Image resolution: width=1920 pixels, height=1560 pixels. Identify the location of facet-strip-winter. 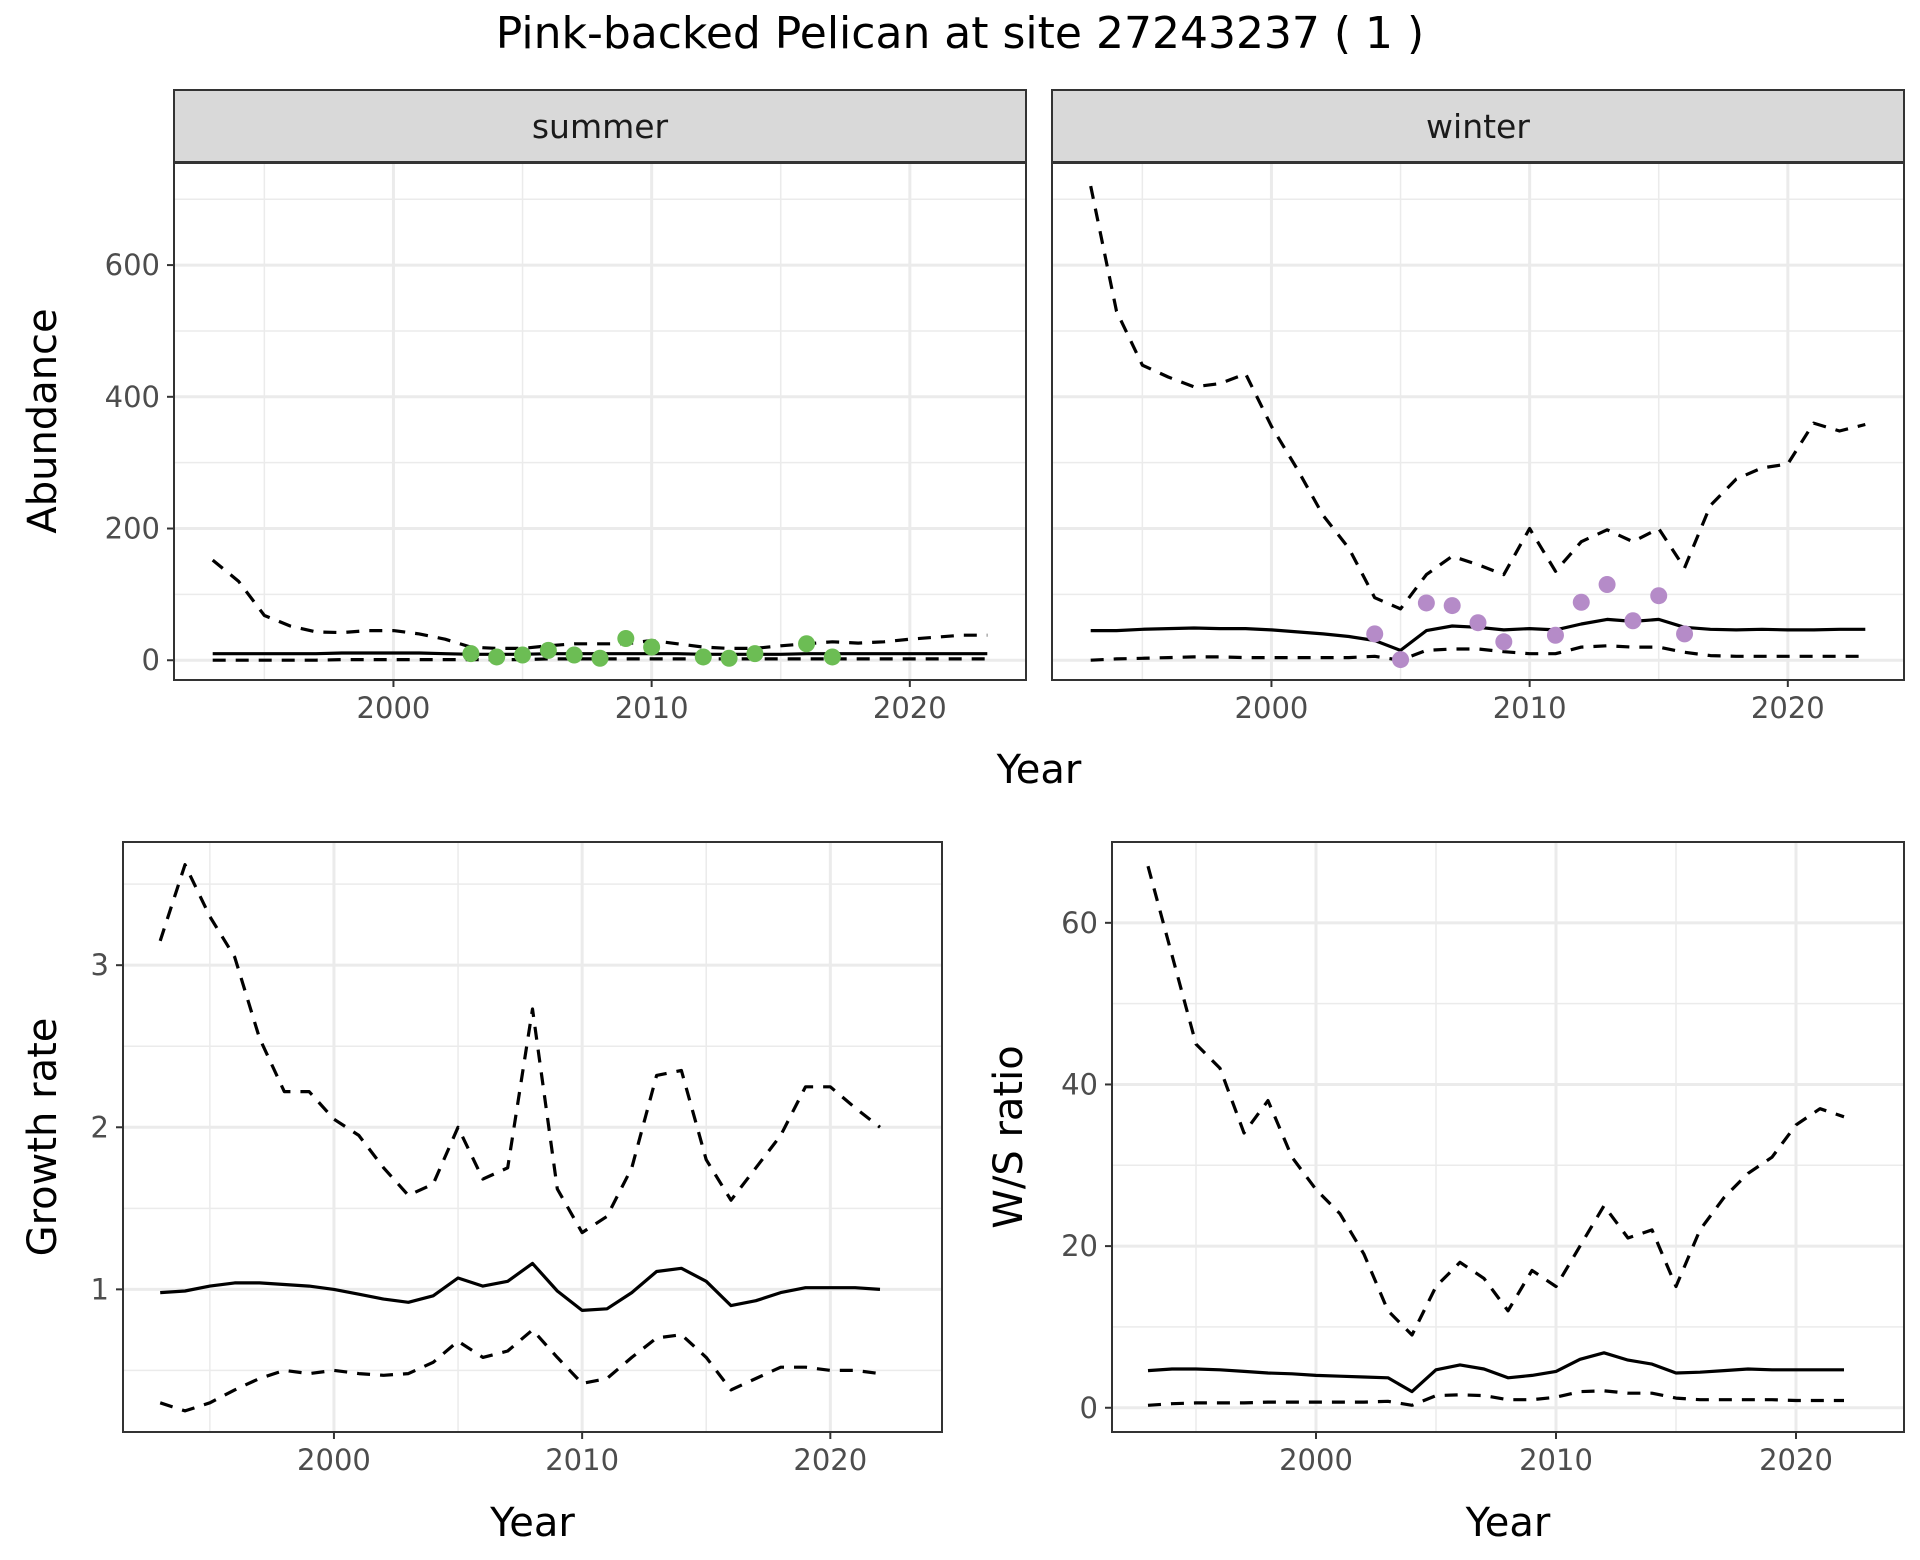
(1478, 126).